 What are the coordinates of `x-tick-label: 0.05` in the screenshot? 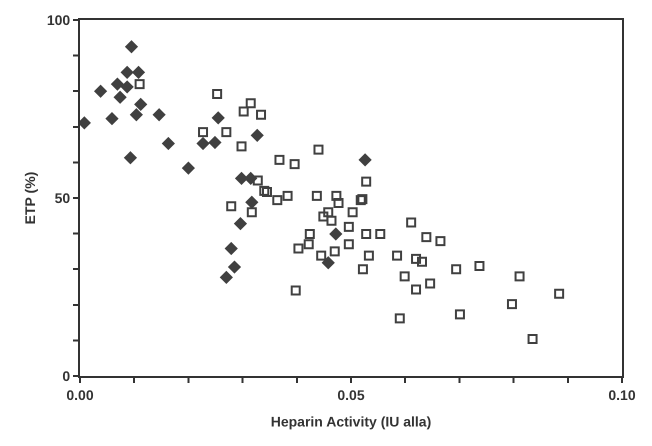 It's located at (351, 394).